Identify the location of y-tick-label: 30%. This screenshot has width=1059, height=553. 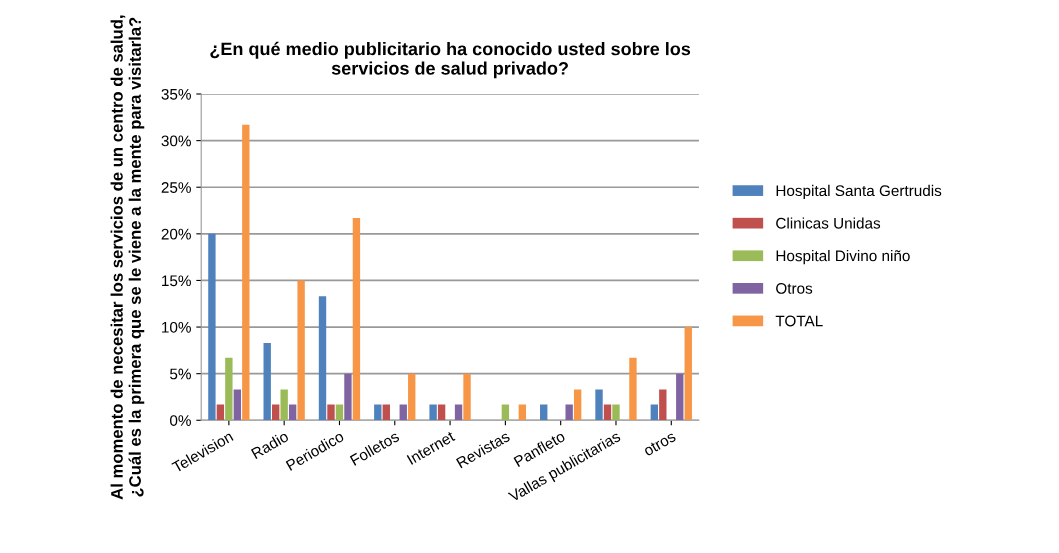
(176, 141).